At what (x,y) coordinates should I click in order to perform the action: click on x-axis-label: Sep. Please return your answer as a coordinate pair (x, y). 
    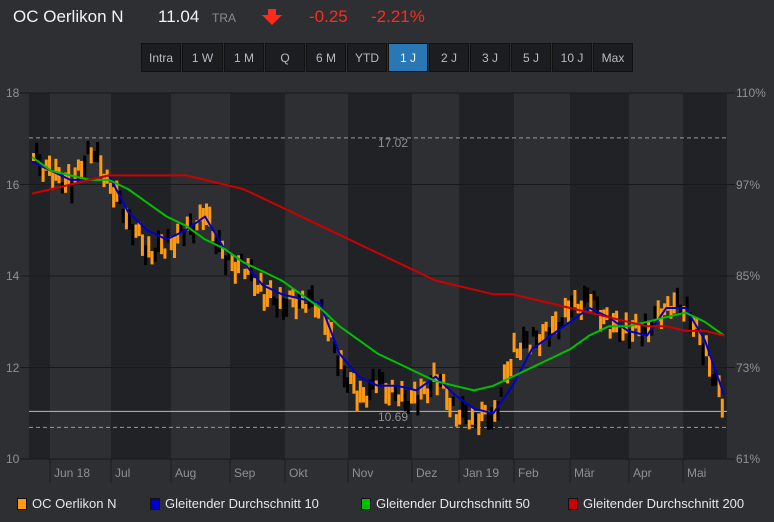
    Looking at the image, I should click on (245, 473).